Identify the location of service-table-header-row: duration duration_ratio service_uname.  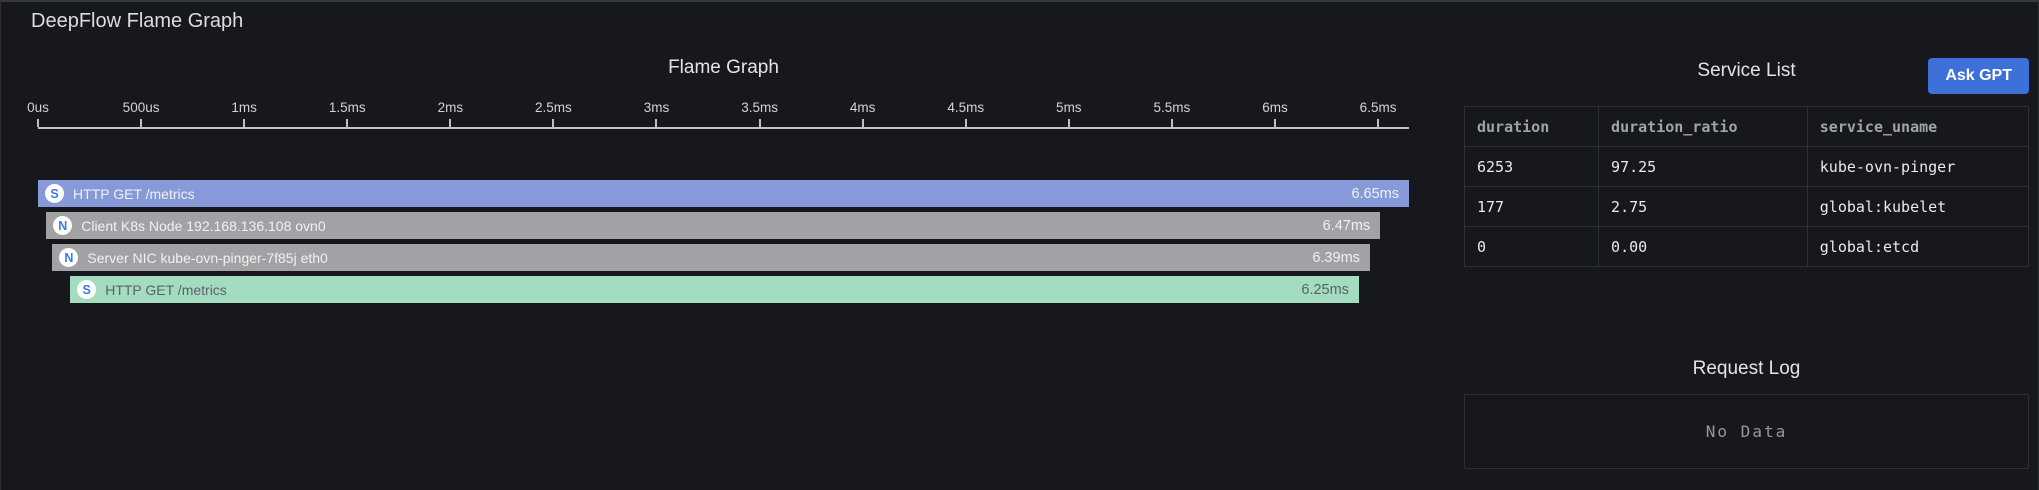
(1746, 126).